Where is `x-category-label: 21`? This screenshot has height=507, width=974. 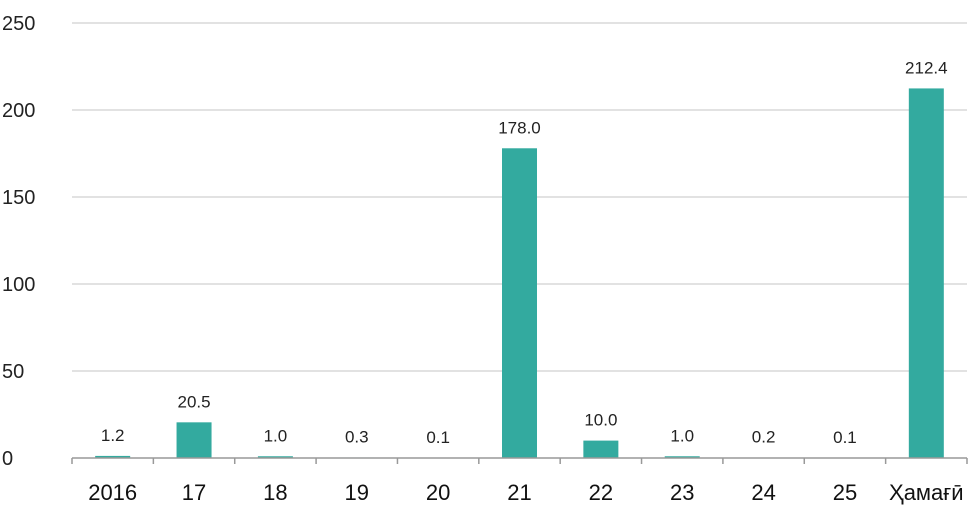
x-category-label: 21 is located at coordinates (519, 492).